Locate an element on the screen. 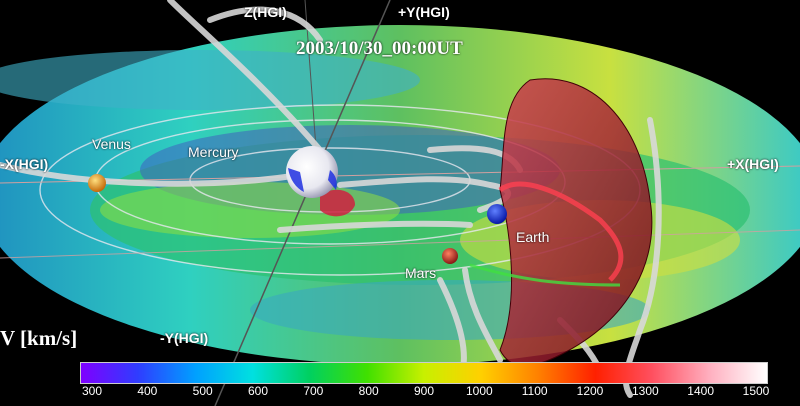  timestamp: 2003/10/30_00:00UT is located at coordinates (379, 48).